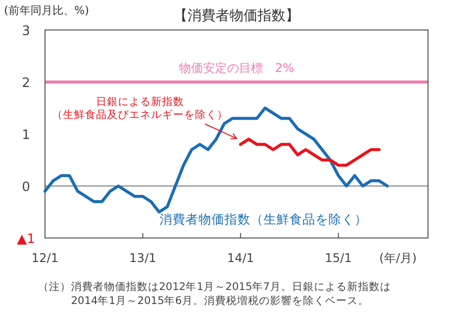 This screenshot has width=450, height=328. I want to click on line-series, so click(310, 152).